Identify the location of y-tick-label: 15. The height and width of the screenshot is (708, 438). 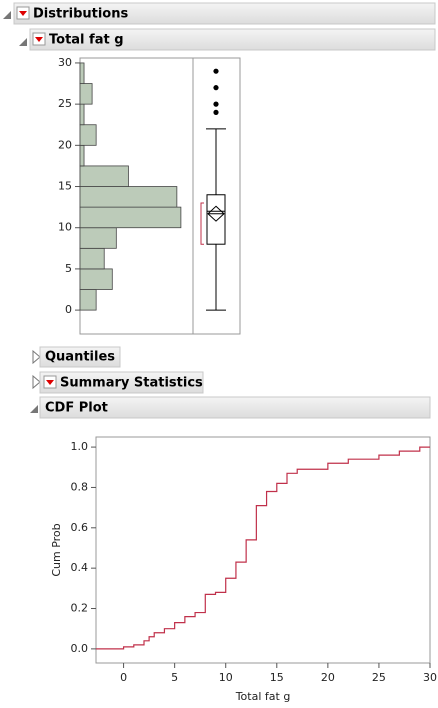
(65, 186).